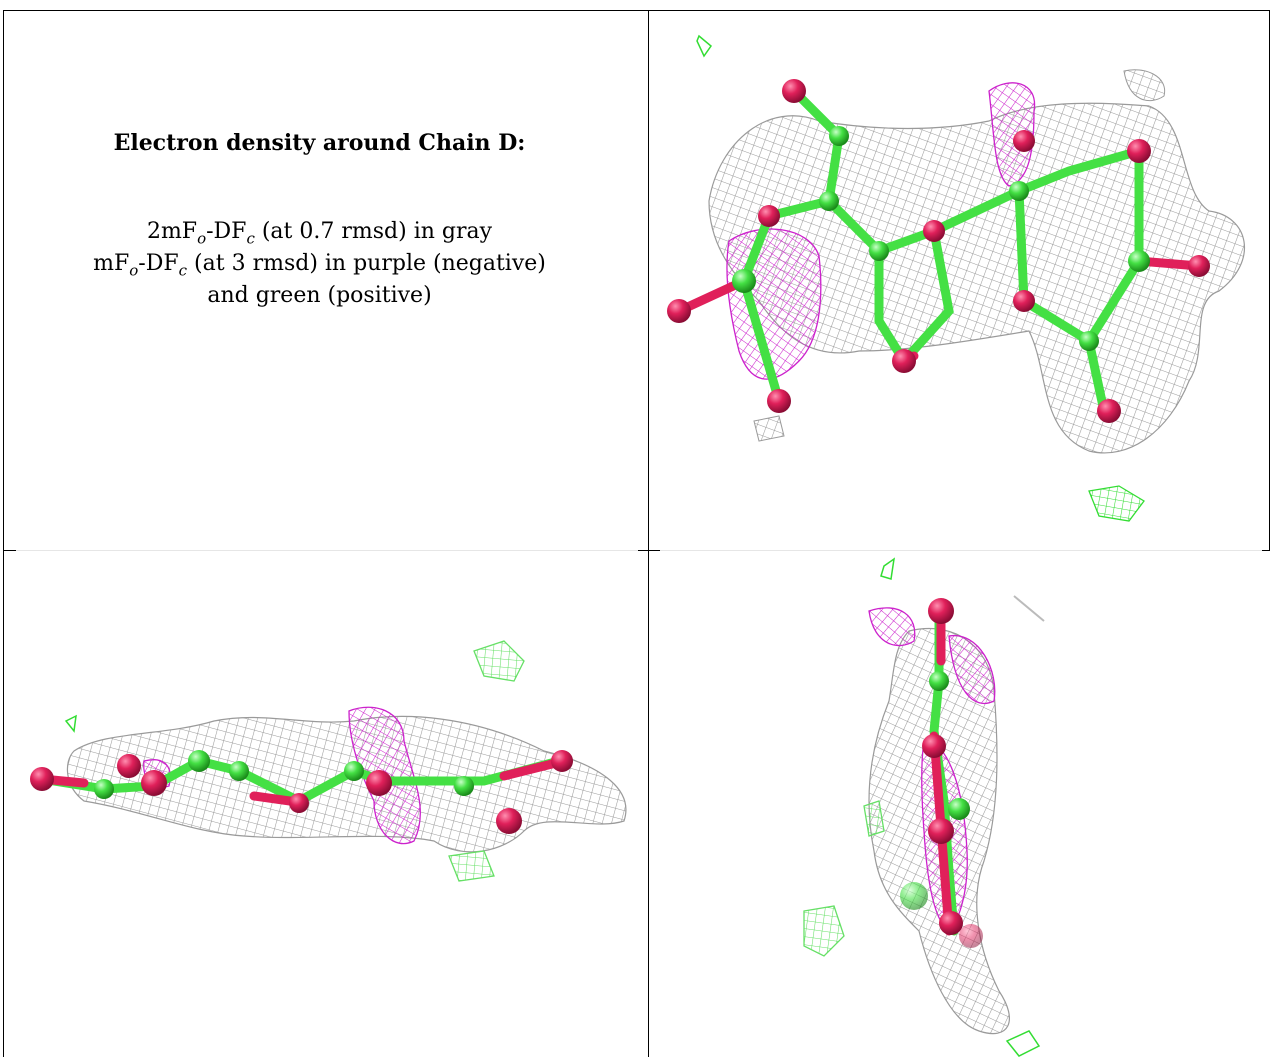 The height and width of the screenshot is (1057, 1273). What do you see at coordinates (636, 10) in the screenshot?
I see `table-border-top` at bounding box center [636, 10].